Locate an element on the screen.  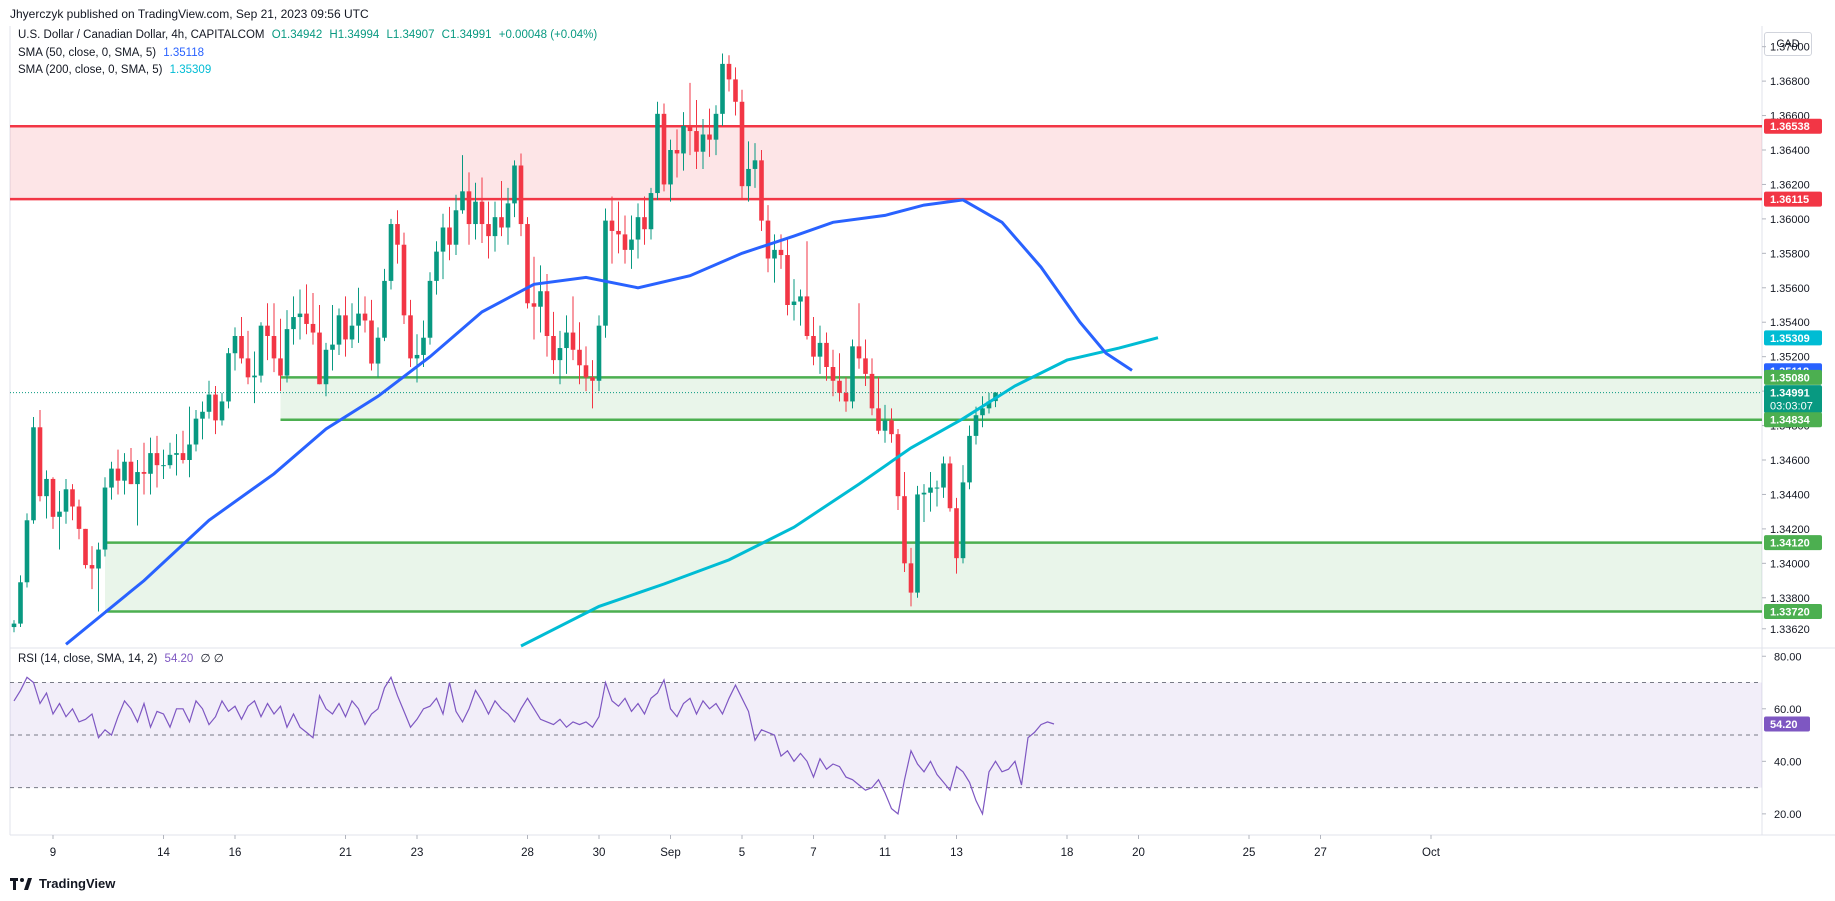
price-tick-label: 1.34000 is located at coordinates (1790, 564).